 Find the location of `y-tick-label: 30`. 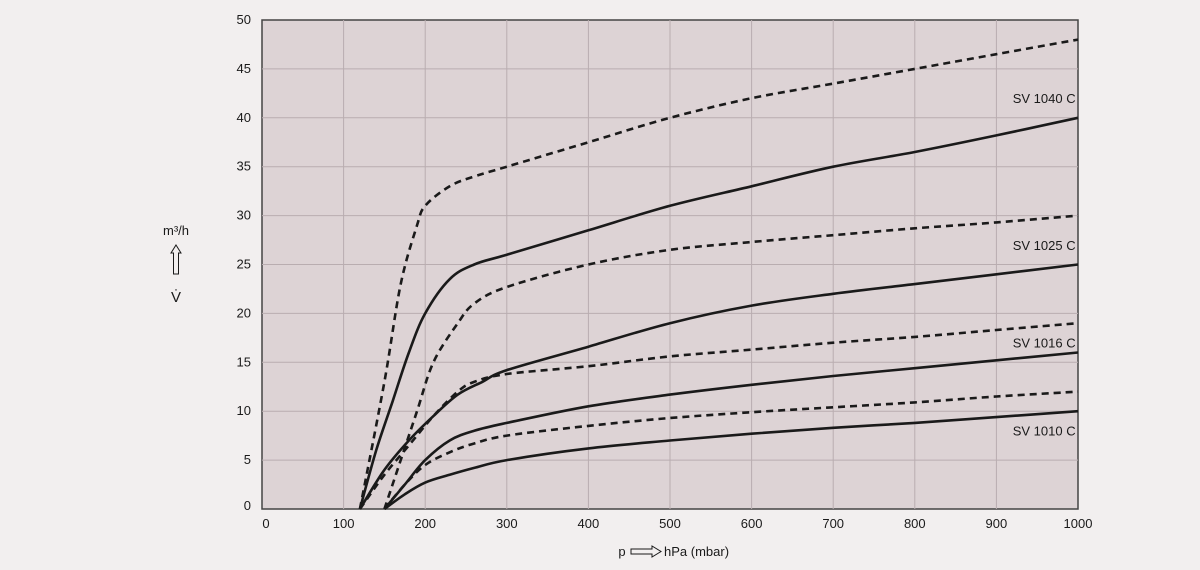

y-tick-label: 30 is located at coordinates (244, 215).